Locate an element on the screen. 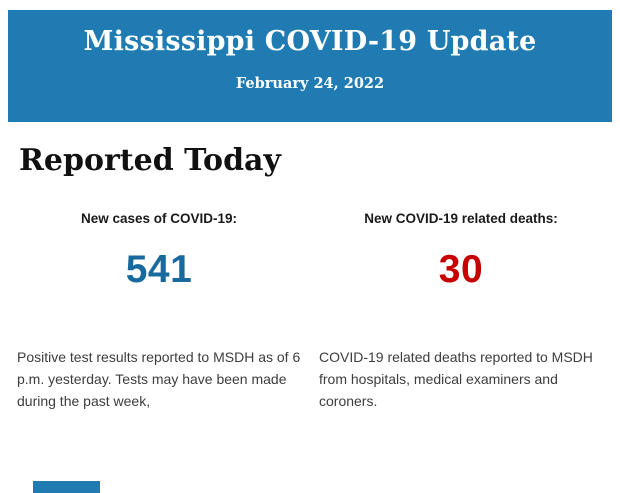  section-heading: Reported Today is located at coordinates (150, 160).